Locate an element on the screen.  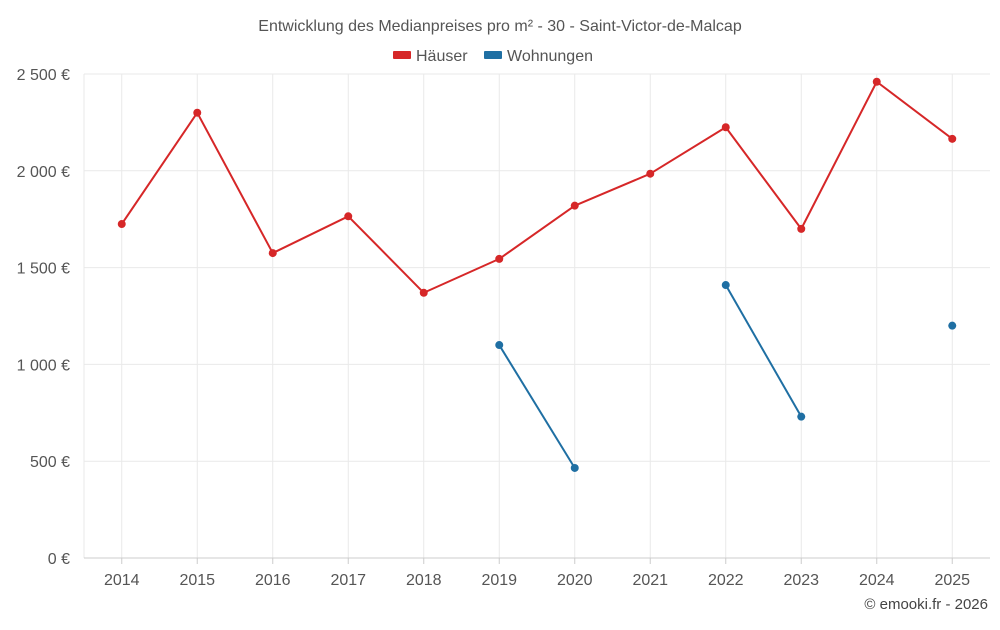
legend-swatch-wohnungen is located at coordinates (493, 55).